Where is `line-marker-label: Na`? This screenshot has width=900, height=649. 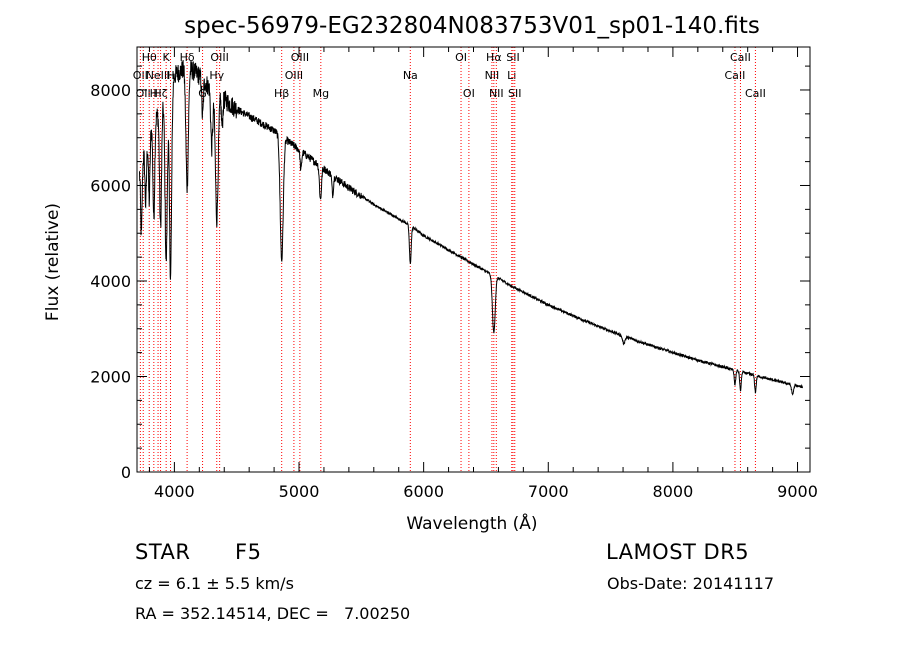
line-marker-label: Na is located at coordinates (410, 75).